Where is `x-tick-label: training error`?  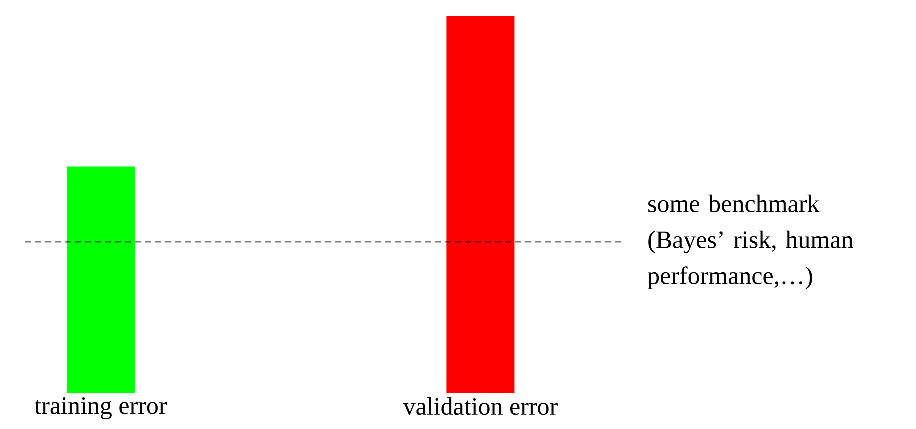 x-tick-label: training error is located at coordinates (101, 409).